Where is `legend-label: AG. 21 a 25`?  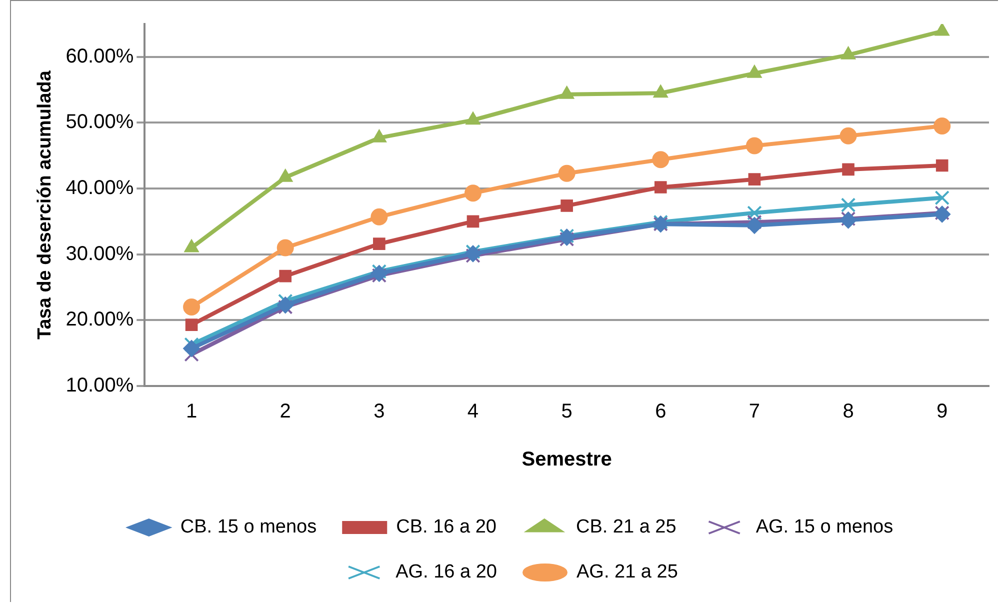
legend-label: AG. 21 a 25 is located at coordinates (627, 572).